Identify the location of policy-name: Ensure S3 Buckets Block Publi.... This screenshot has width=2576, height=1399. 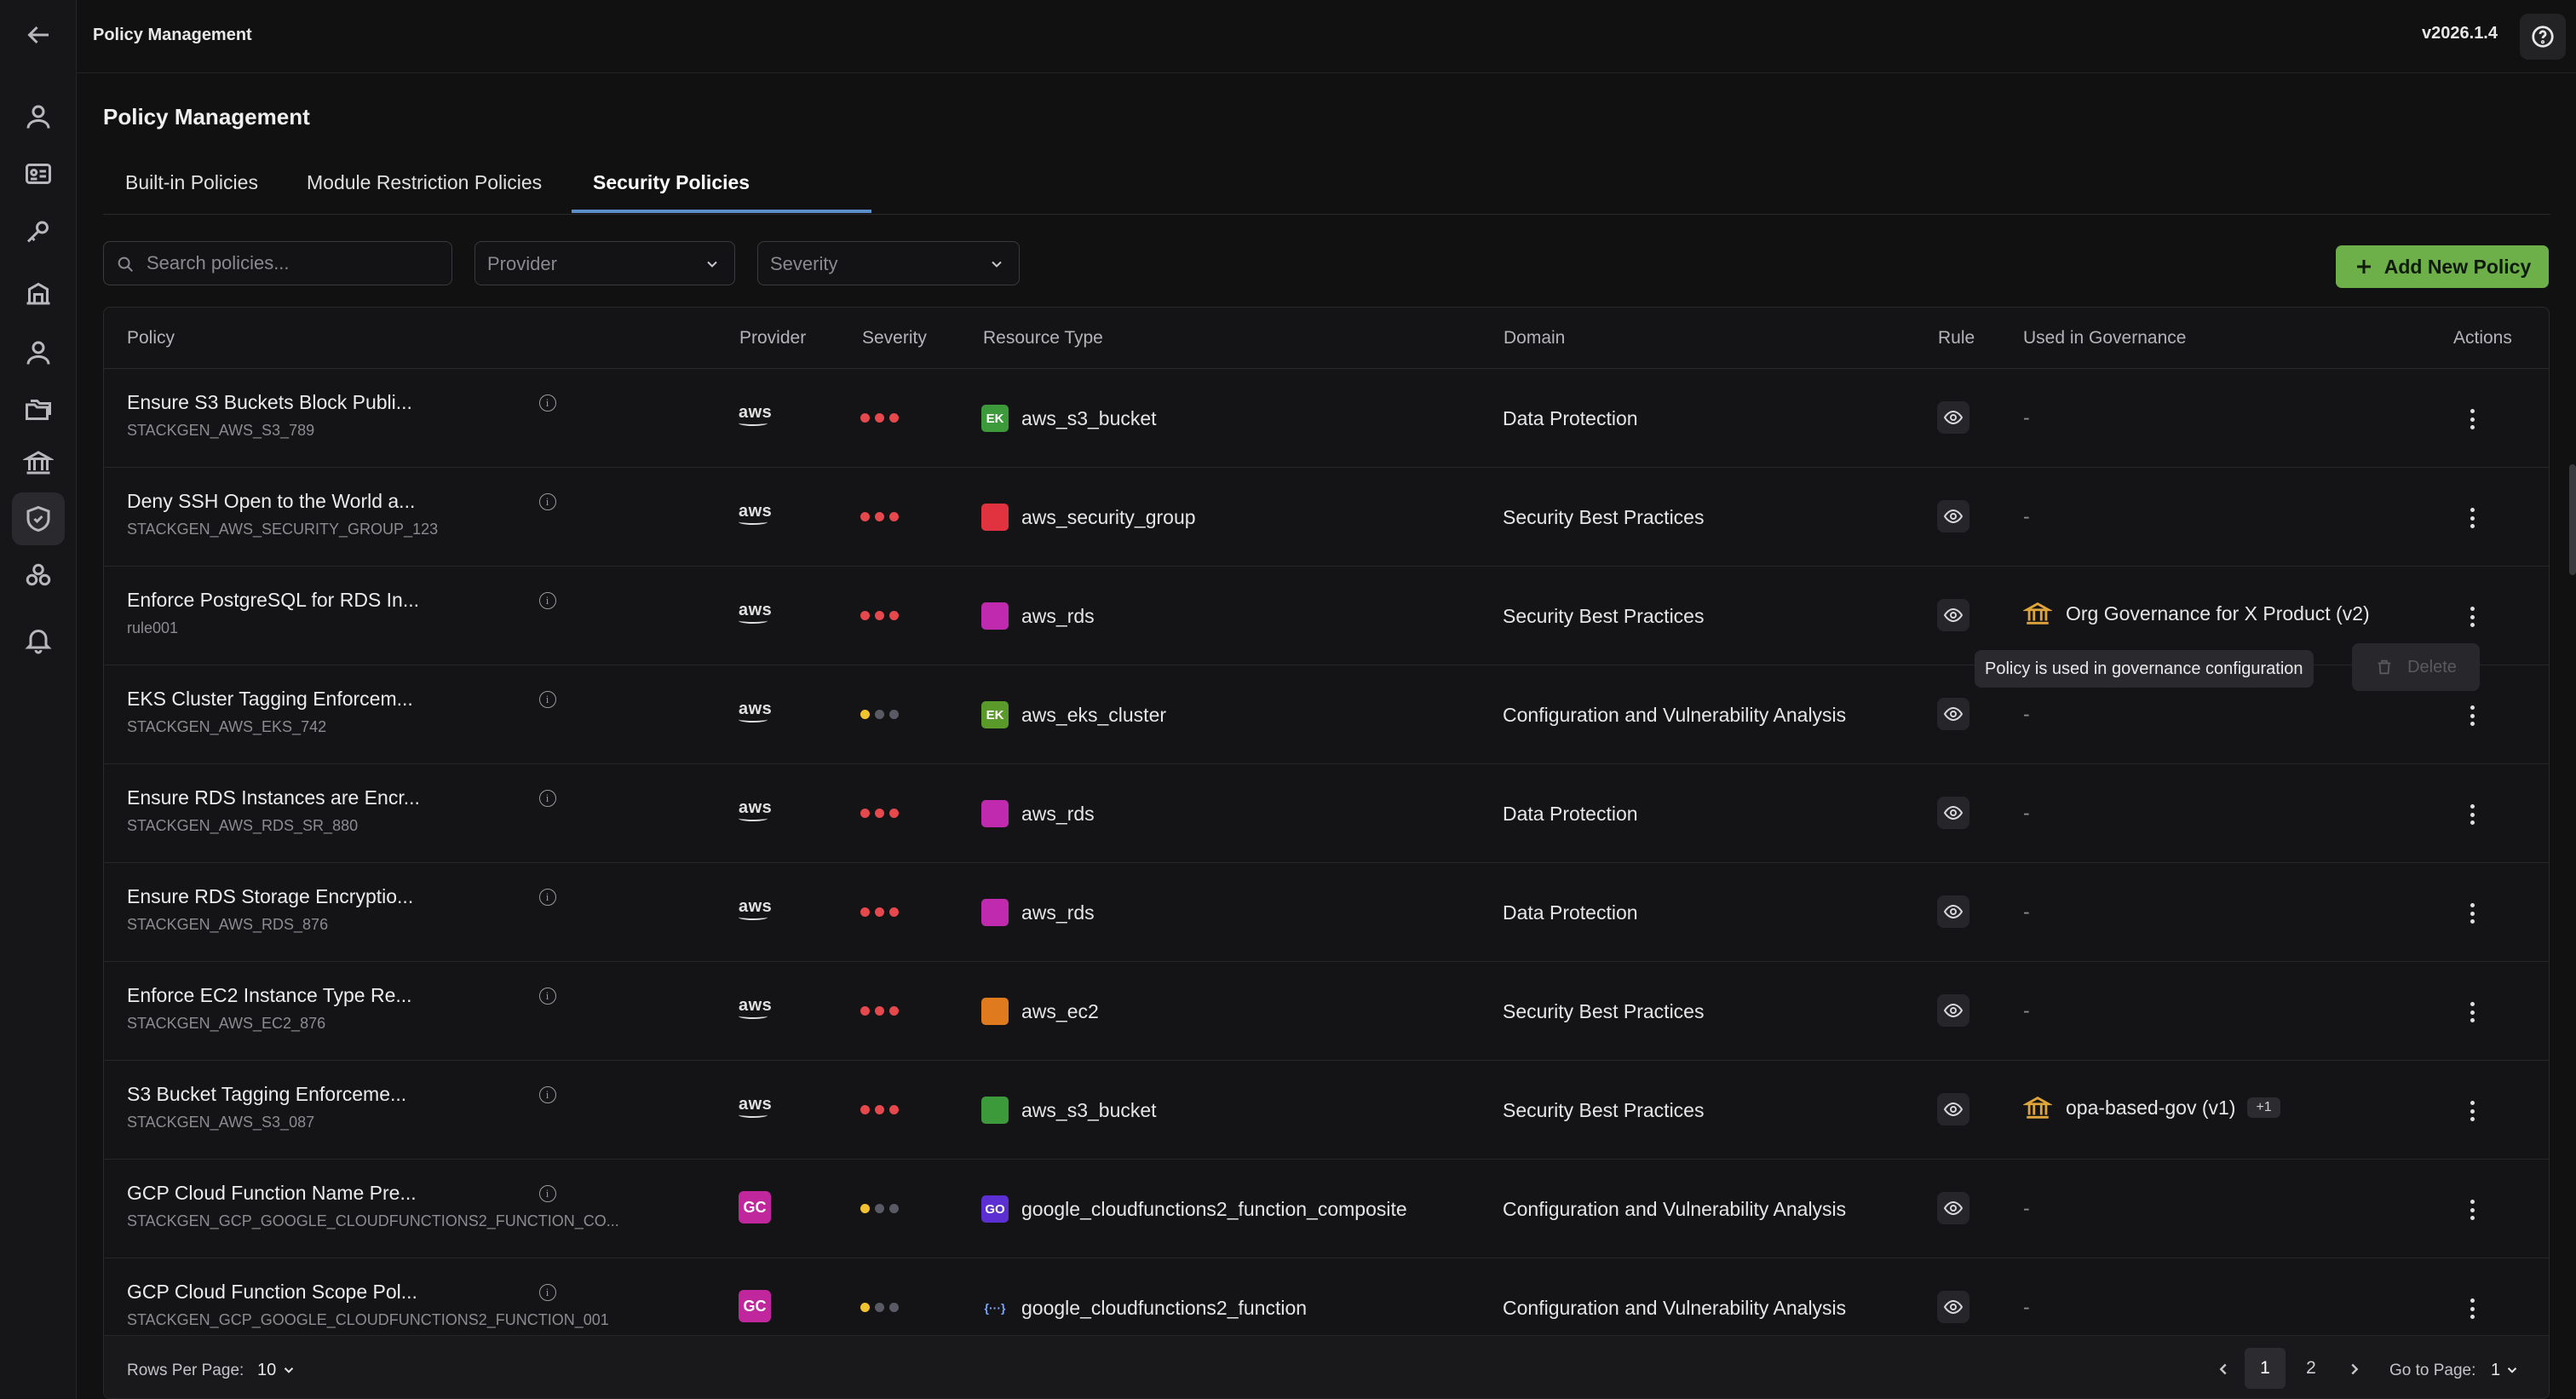
(269, 402).